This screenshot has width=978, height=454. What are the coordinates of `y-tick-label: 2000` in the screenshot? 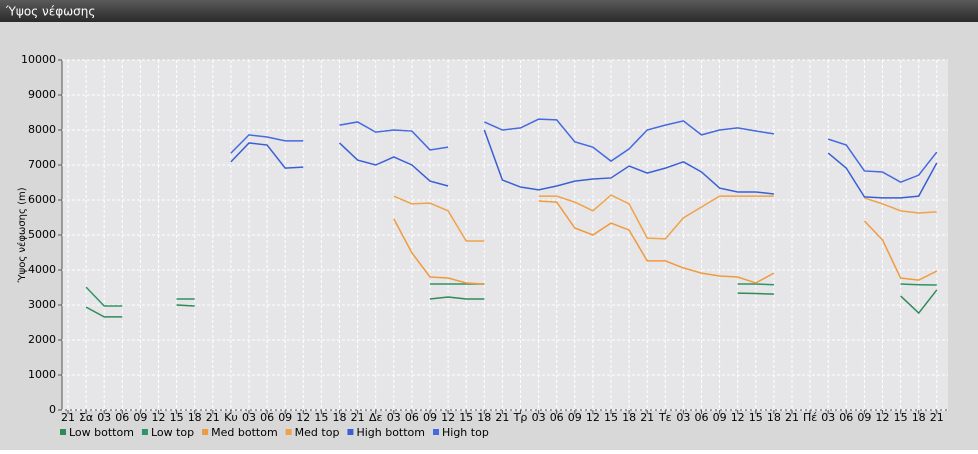 It's located at (42, 339).